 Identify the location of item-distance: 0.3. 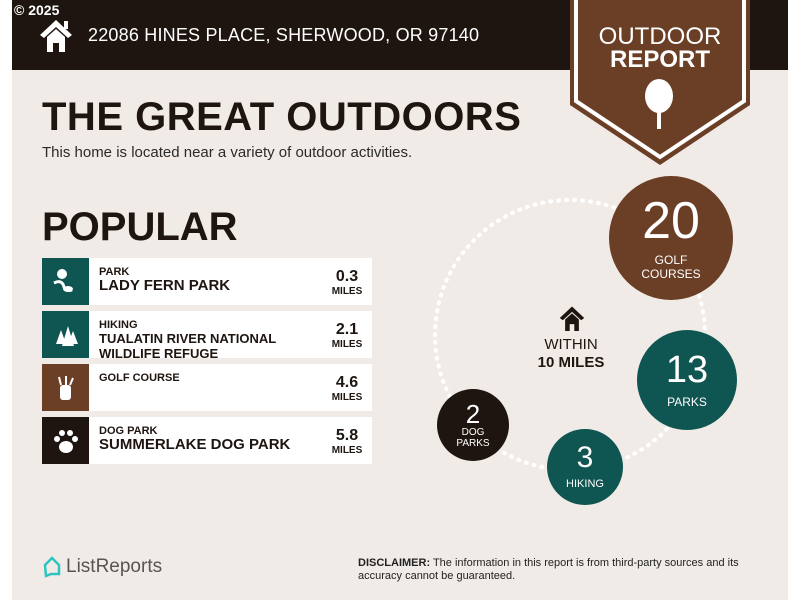
(347, 276).